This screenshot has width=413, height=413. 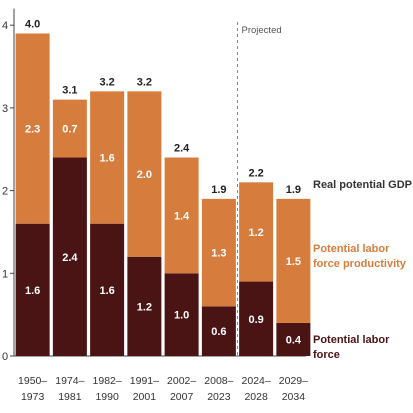 I want to click on legend-potential-labor-force-productivity: Potential labor force productivity, so click(x=359, y=256).